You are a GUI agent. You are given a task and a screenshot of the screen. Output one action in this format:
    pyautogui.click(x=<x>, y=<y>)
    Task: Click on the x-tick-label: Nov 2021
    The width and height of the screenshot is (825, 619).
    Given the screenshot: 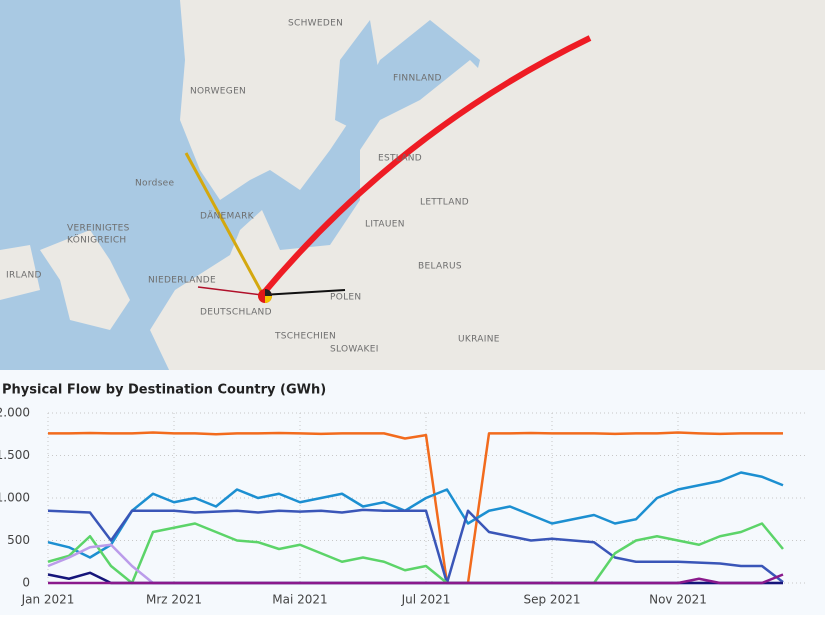 What is the action you would take?
    pyautogui.click(x=678, y=600)
    